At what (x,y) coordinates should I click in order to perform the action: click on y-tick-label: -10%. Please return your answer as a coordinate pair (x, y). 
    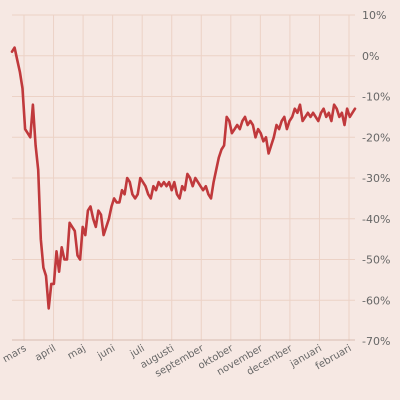
    Looking at the image, I should click on (376, 97).